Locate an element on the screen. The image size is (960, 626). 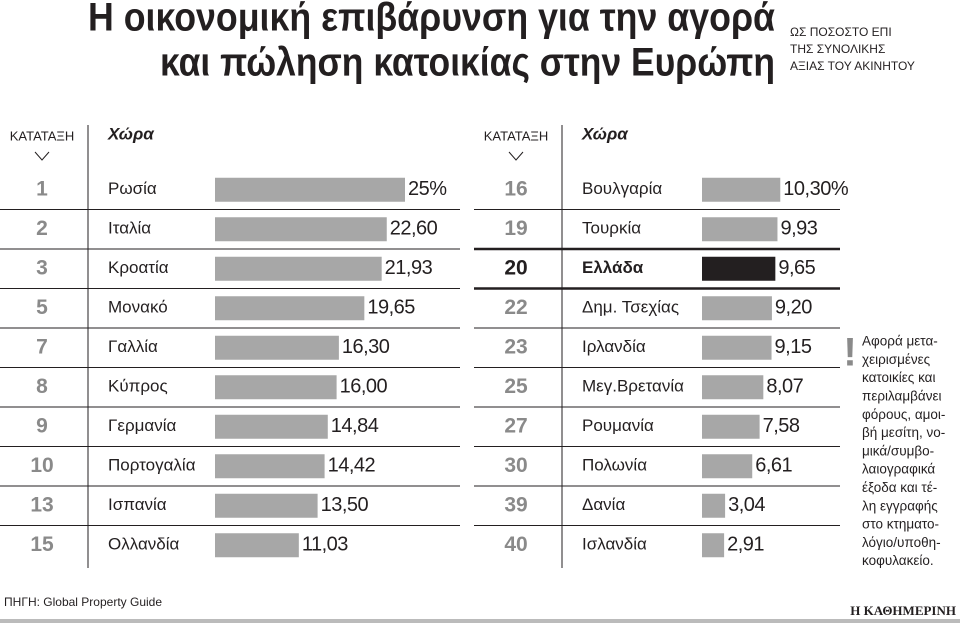
title: και πώληση κατοικίας στην Ευρώπη is located at coordinates (467, 63).